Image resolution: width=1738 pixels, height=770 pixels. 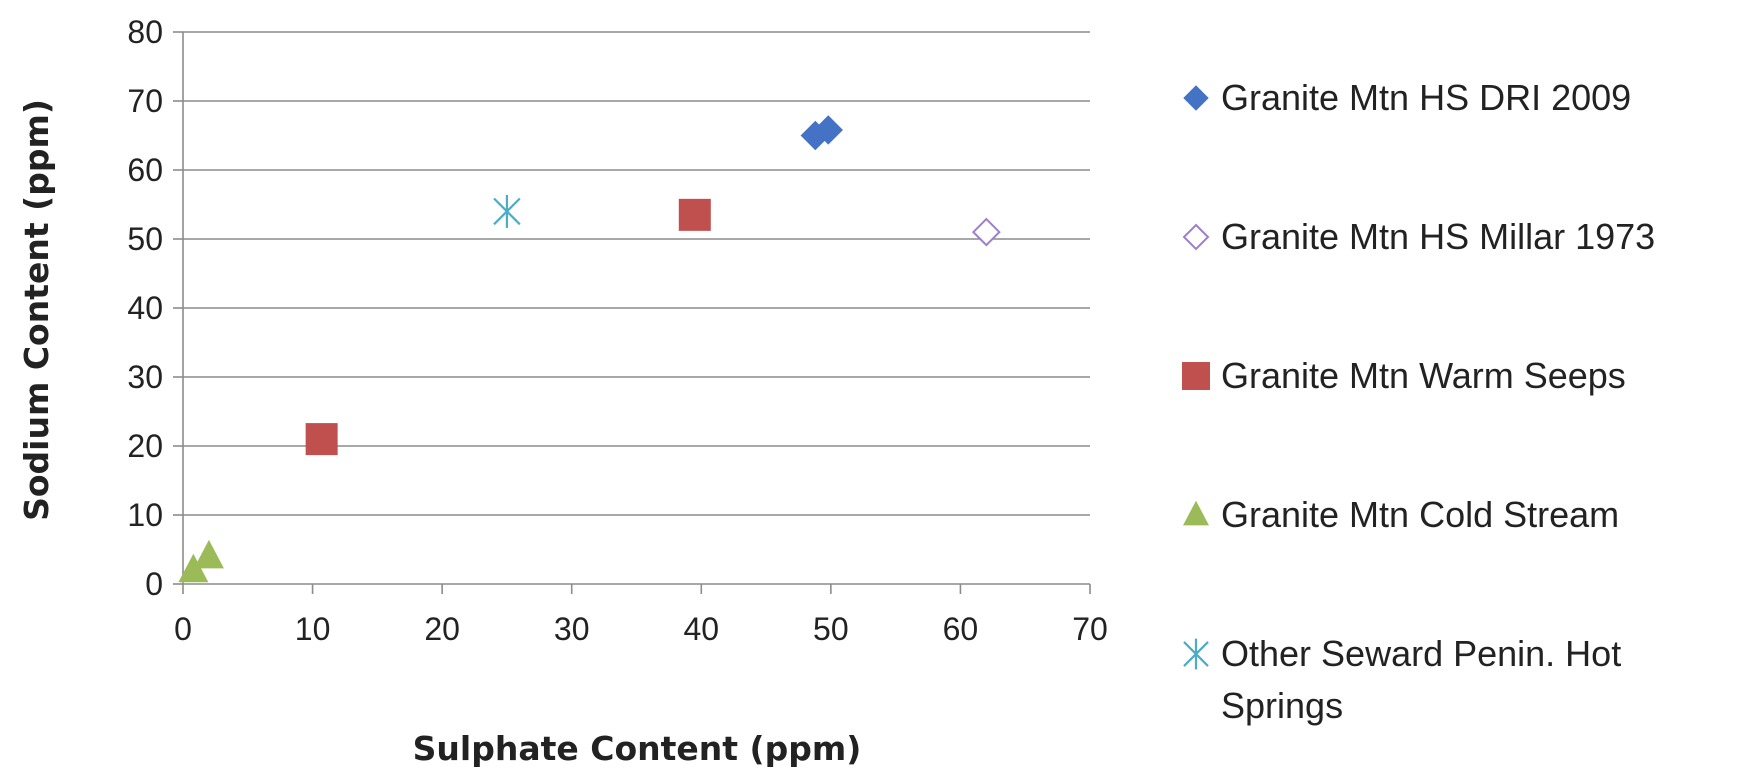 I want to click on y-tick-label-80: 80, so click(x=145, y=32).